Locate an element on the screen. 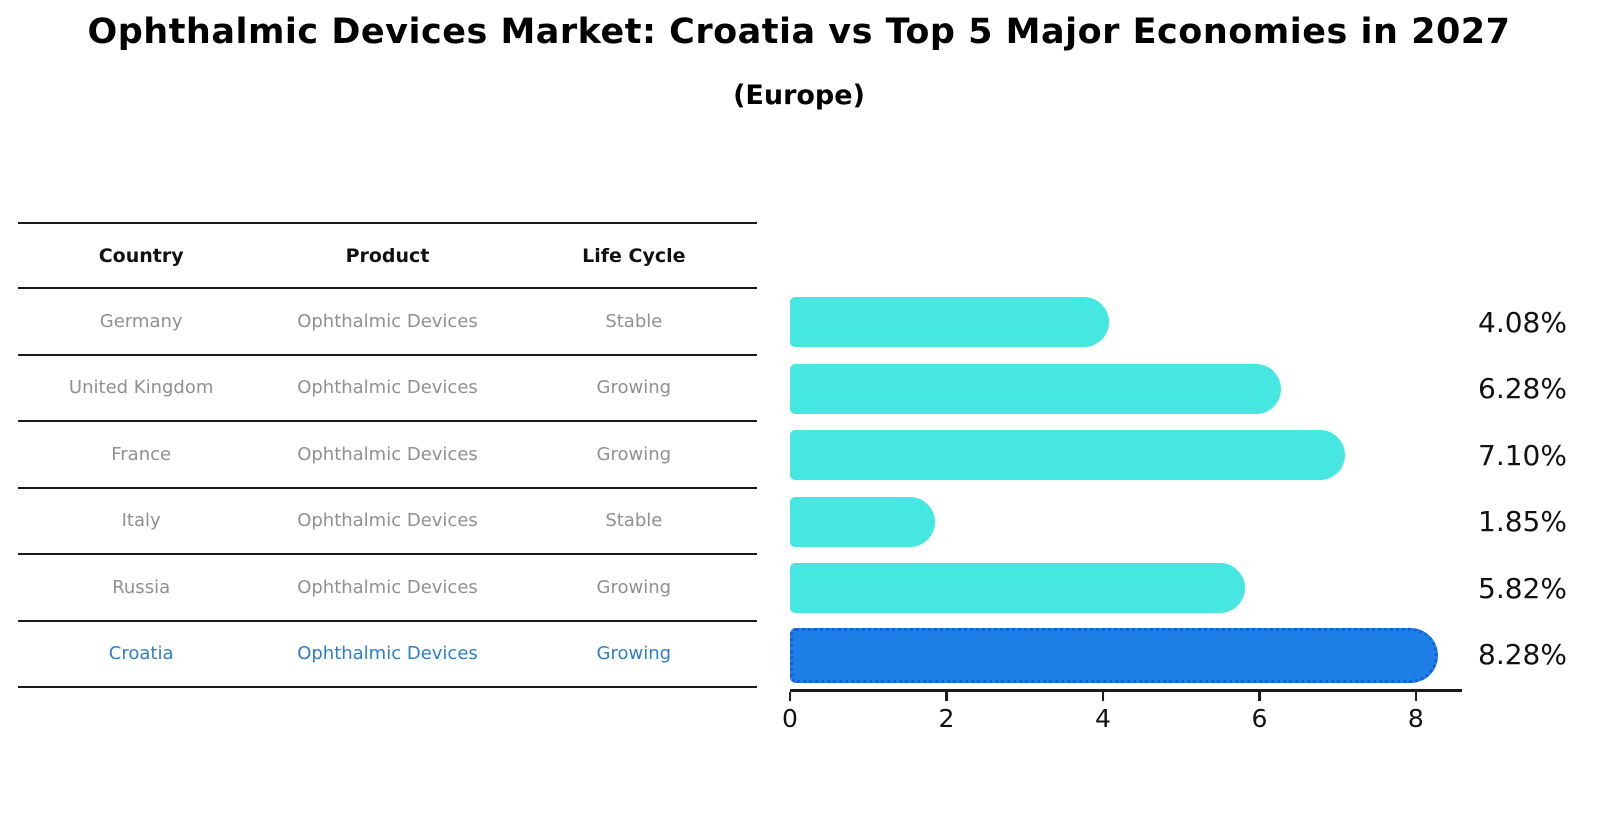 The image size is (1598, 823). bar-row: 4.08% is located at coordinates (1178, 322).